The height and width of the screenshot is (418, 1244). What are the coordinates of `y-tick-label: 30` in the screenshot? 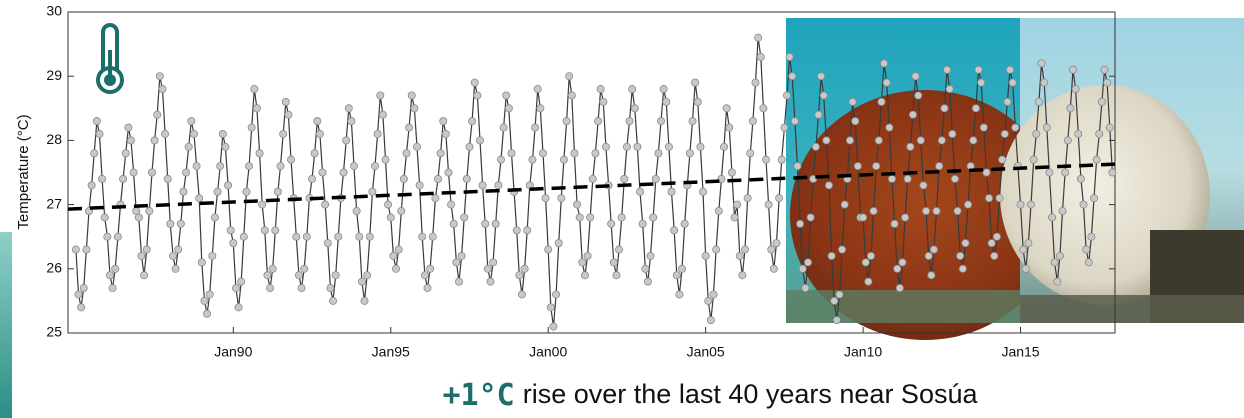 It's located at (54, 11).